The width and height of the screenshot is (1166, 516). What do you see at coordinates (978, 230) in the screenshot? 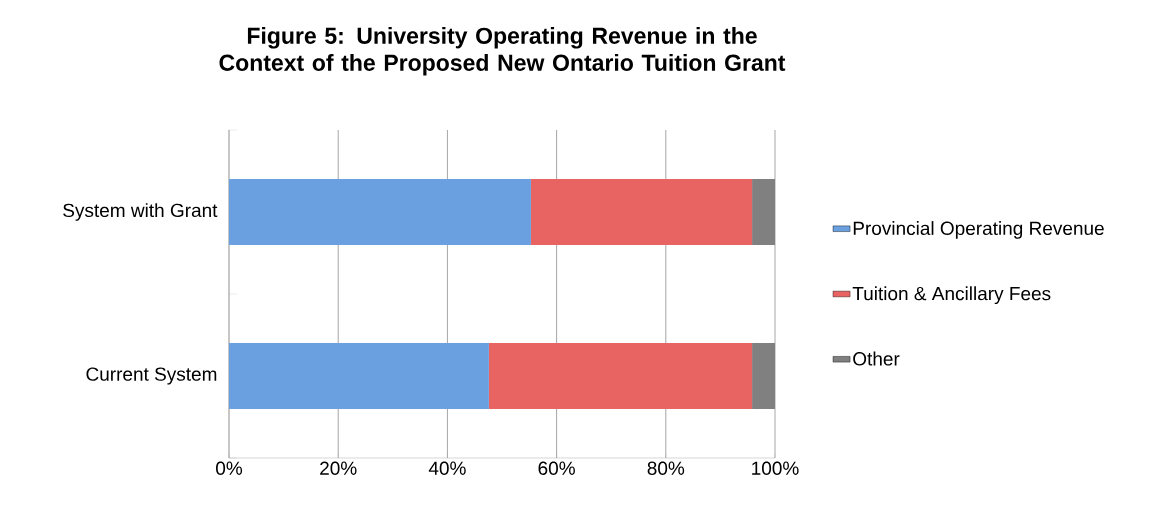
I see `legend-label: Provincial Operating Revenue` at bounding box center [978, 230].